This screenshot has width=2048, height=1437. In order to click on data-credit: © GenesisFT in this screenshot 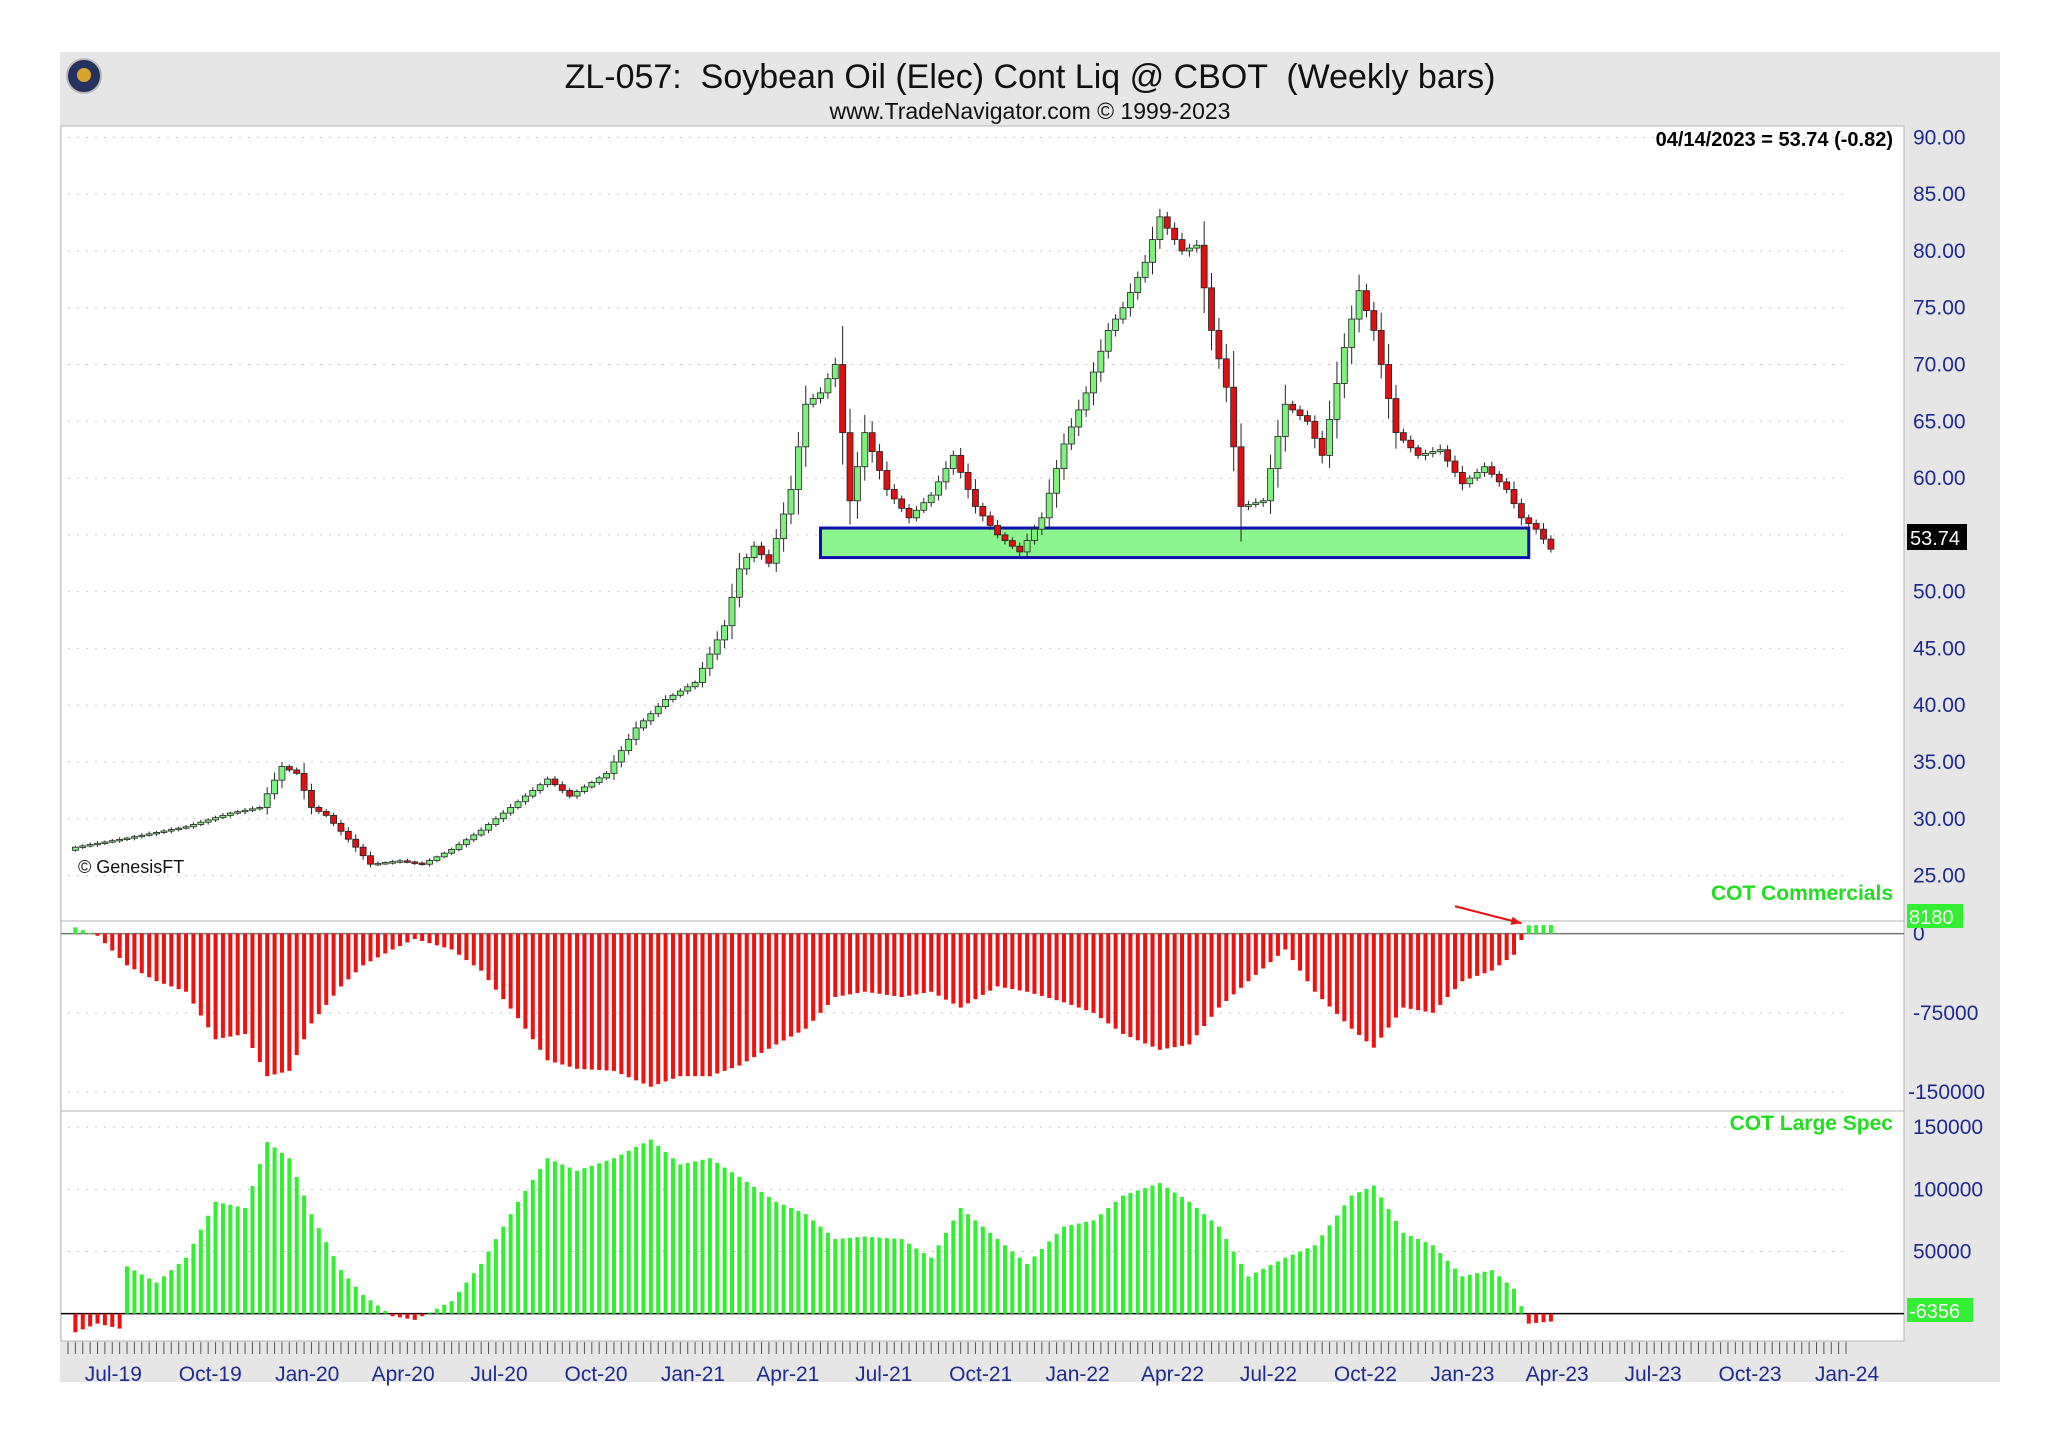, I will do `click(131, 867)`.